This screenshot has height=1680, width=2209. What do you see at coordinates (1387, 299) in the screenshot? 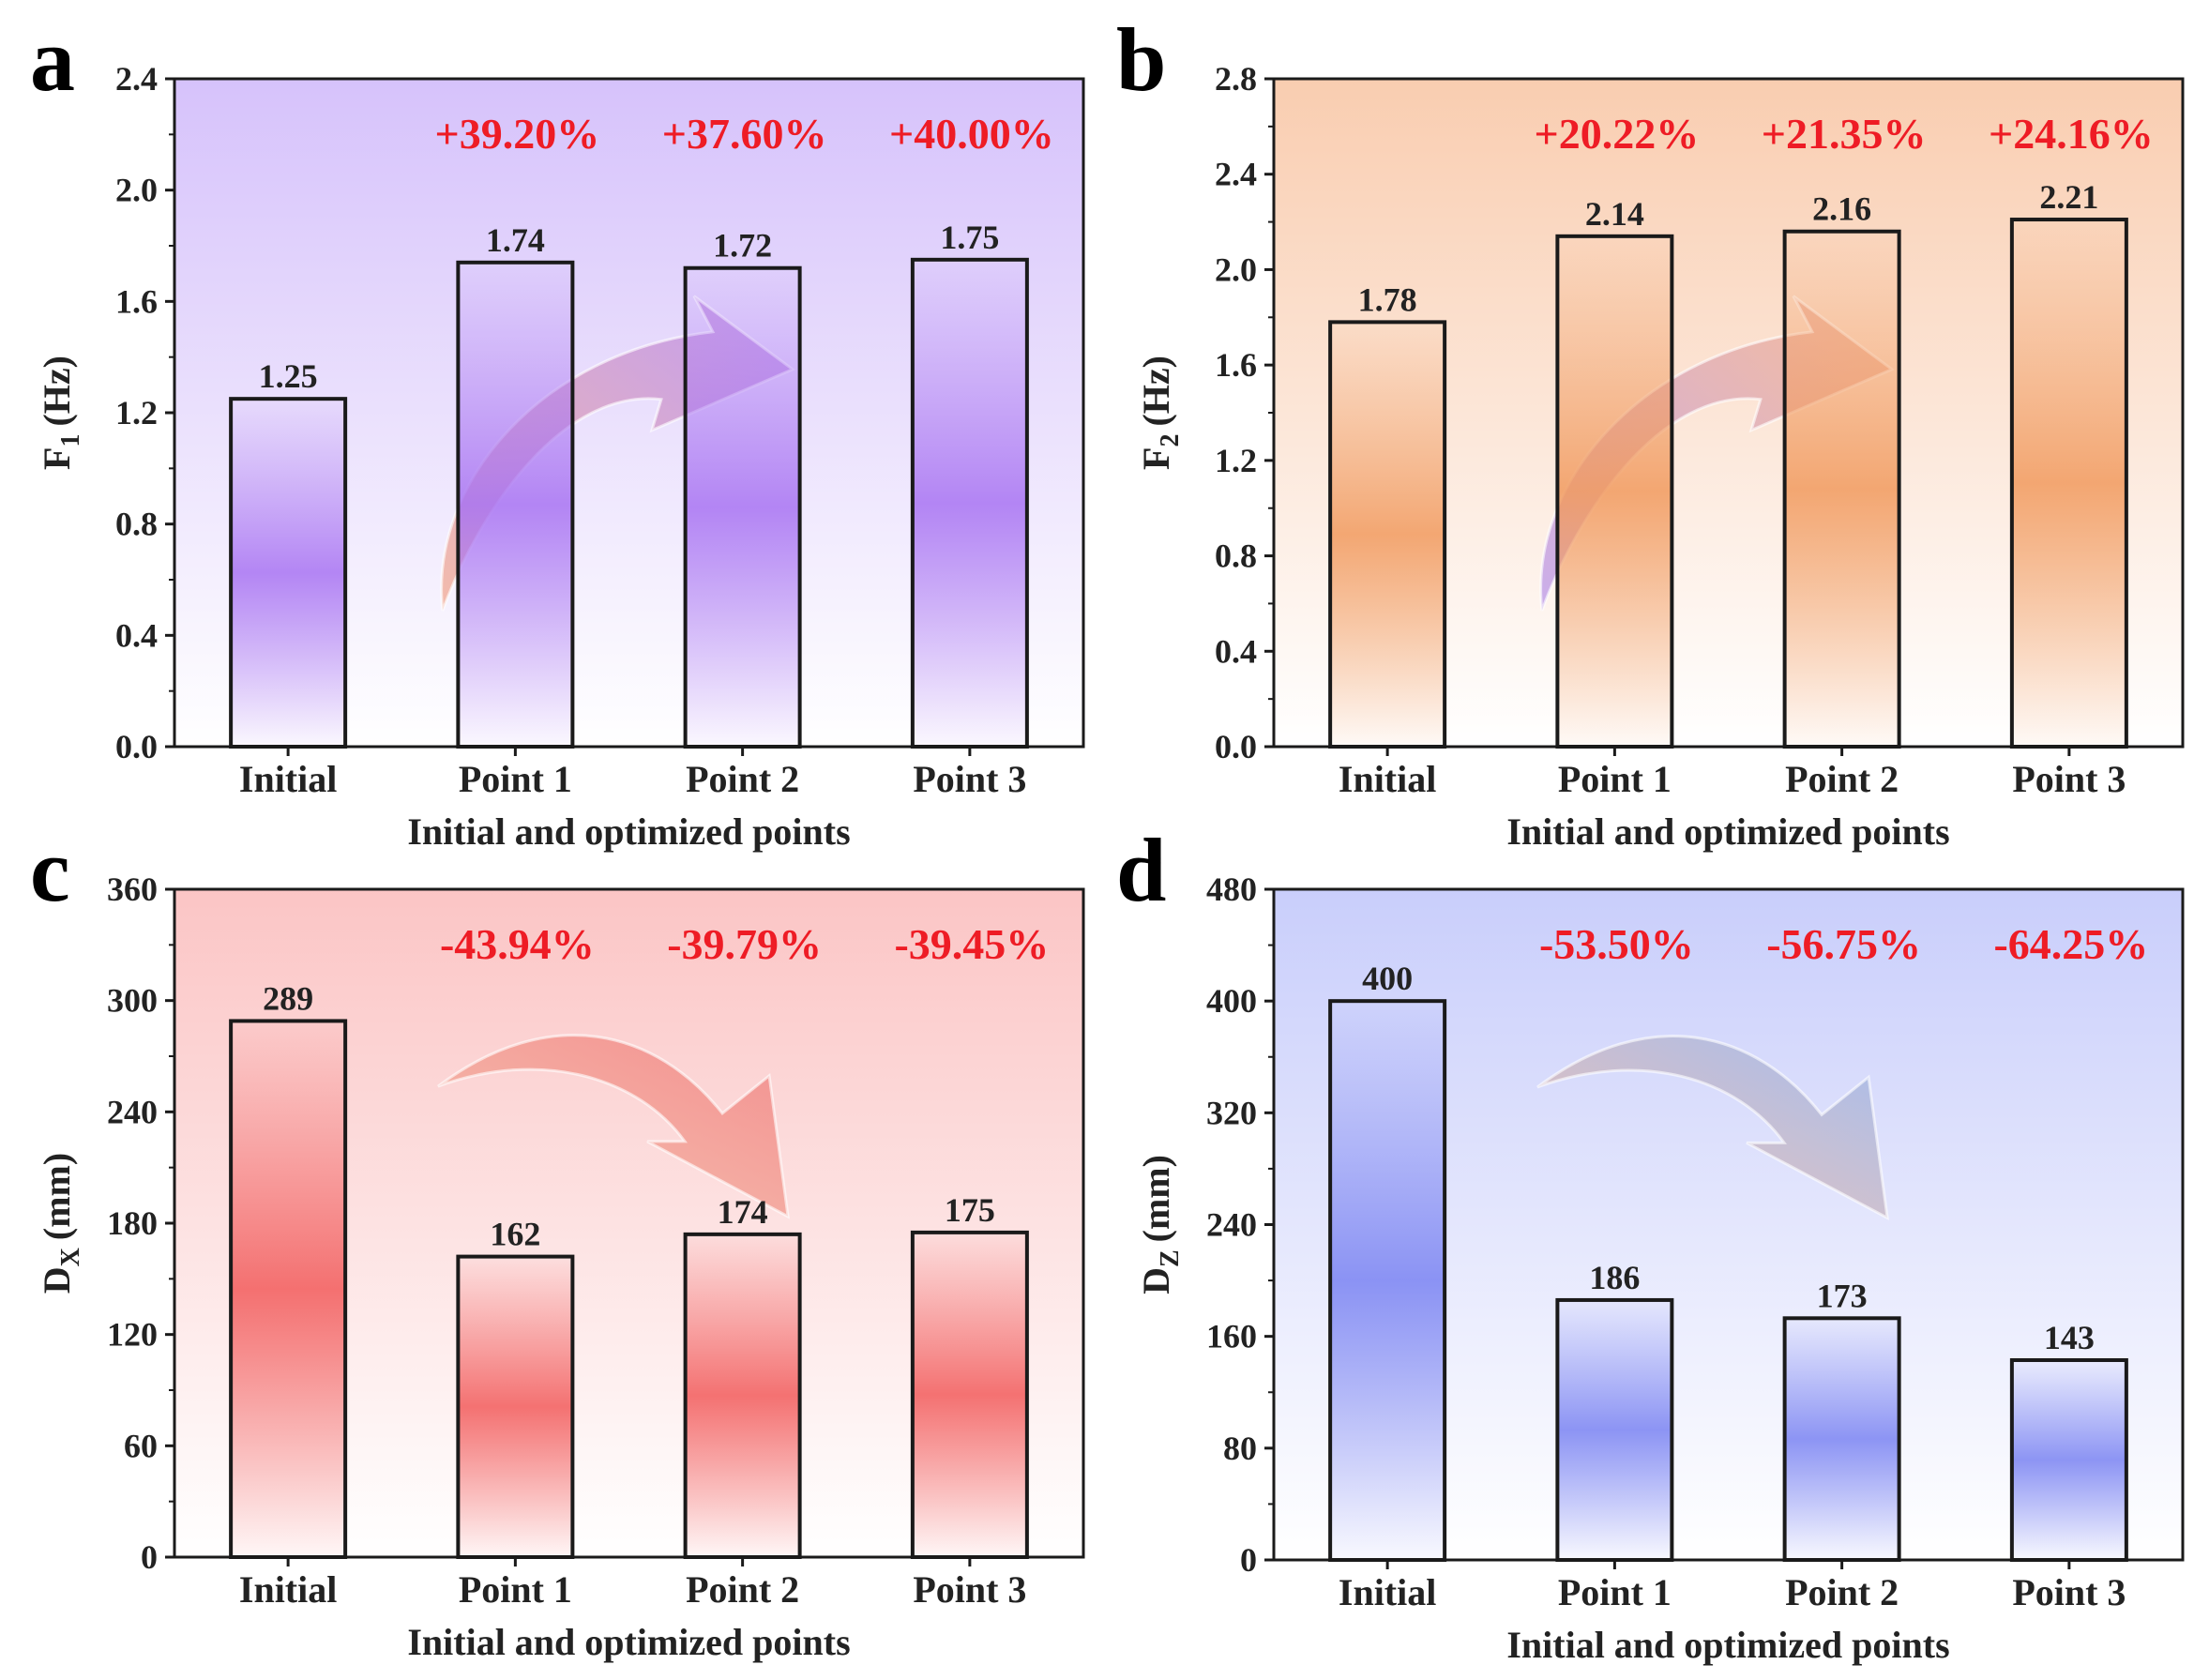
I see `data-label: 1.78` at bounding box center [1387, 299].